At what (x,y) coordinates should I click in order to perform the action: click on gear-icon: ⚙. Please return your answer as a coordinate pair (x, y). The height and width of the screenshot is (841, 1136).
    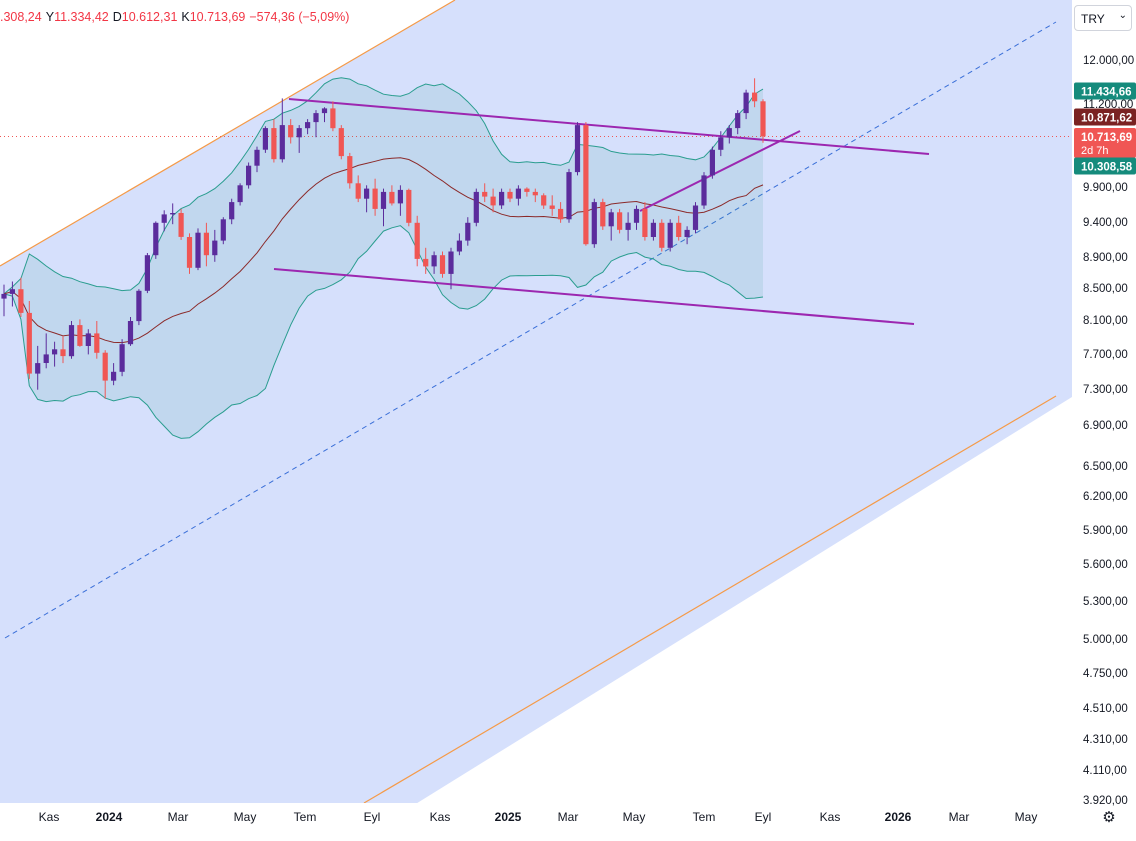
    Looking at the image, I should click on (1109, 817).